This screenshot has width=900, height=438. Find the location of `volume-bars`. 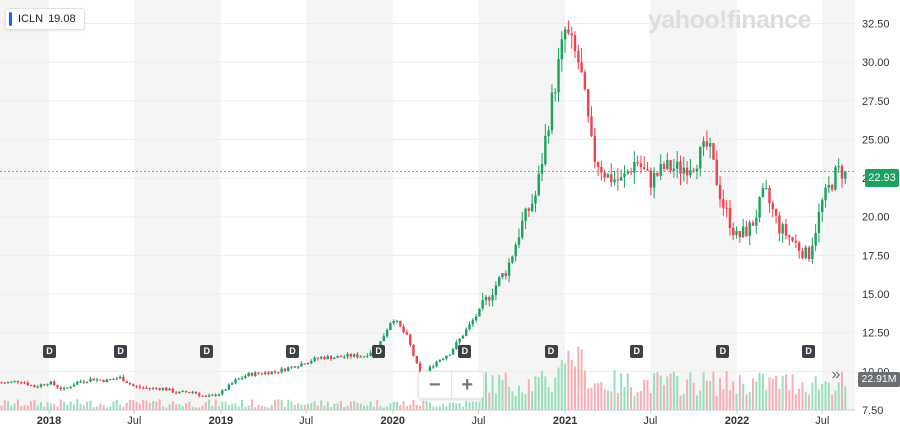

volume-bars is located at coordinates (423, 378).